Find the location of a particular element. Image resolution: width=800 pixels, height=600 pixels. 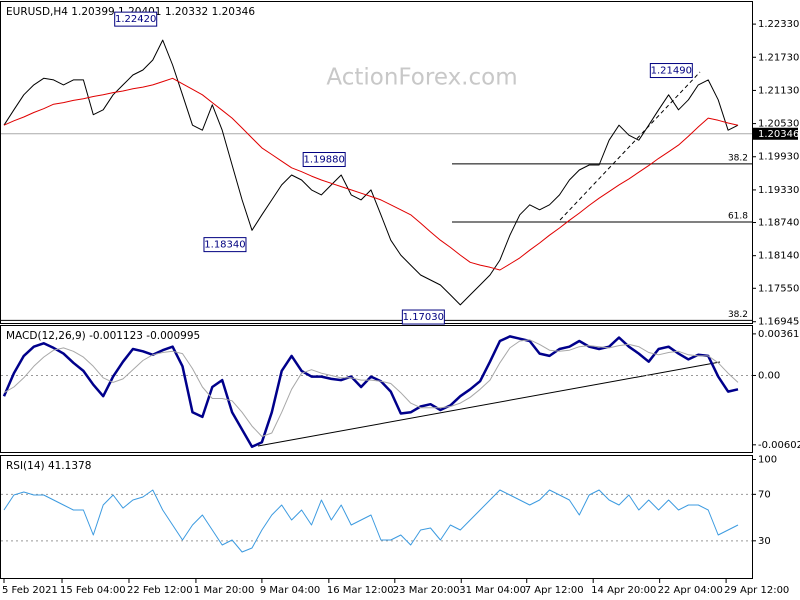

y-tick-label: 1.20530 is located at coordinates (778, 124).